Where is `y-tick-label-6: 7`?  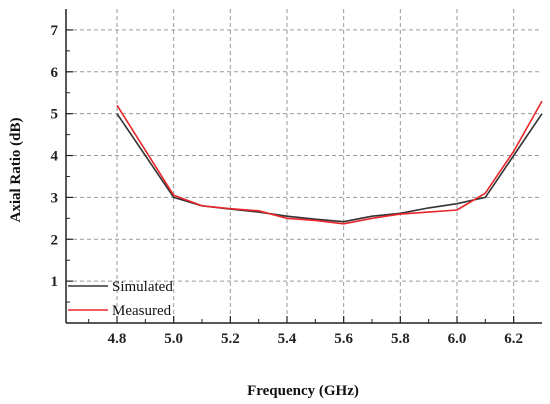
y-tick-label-6: 7 is located at coordinates (55, 31).